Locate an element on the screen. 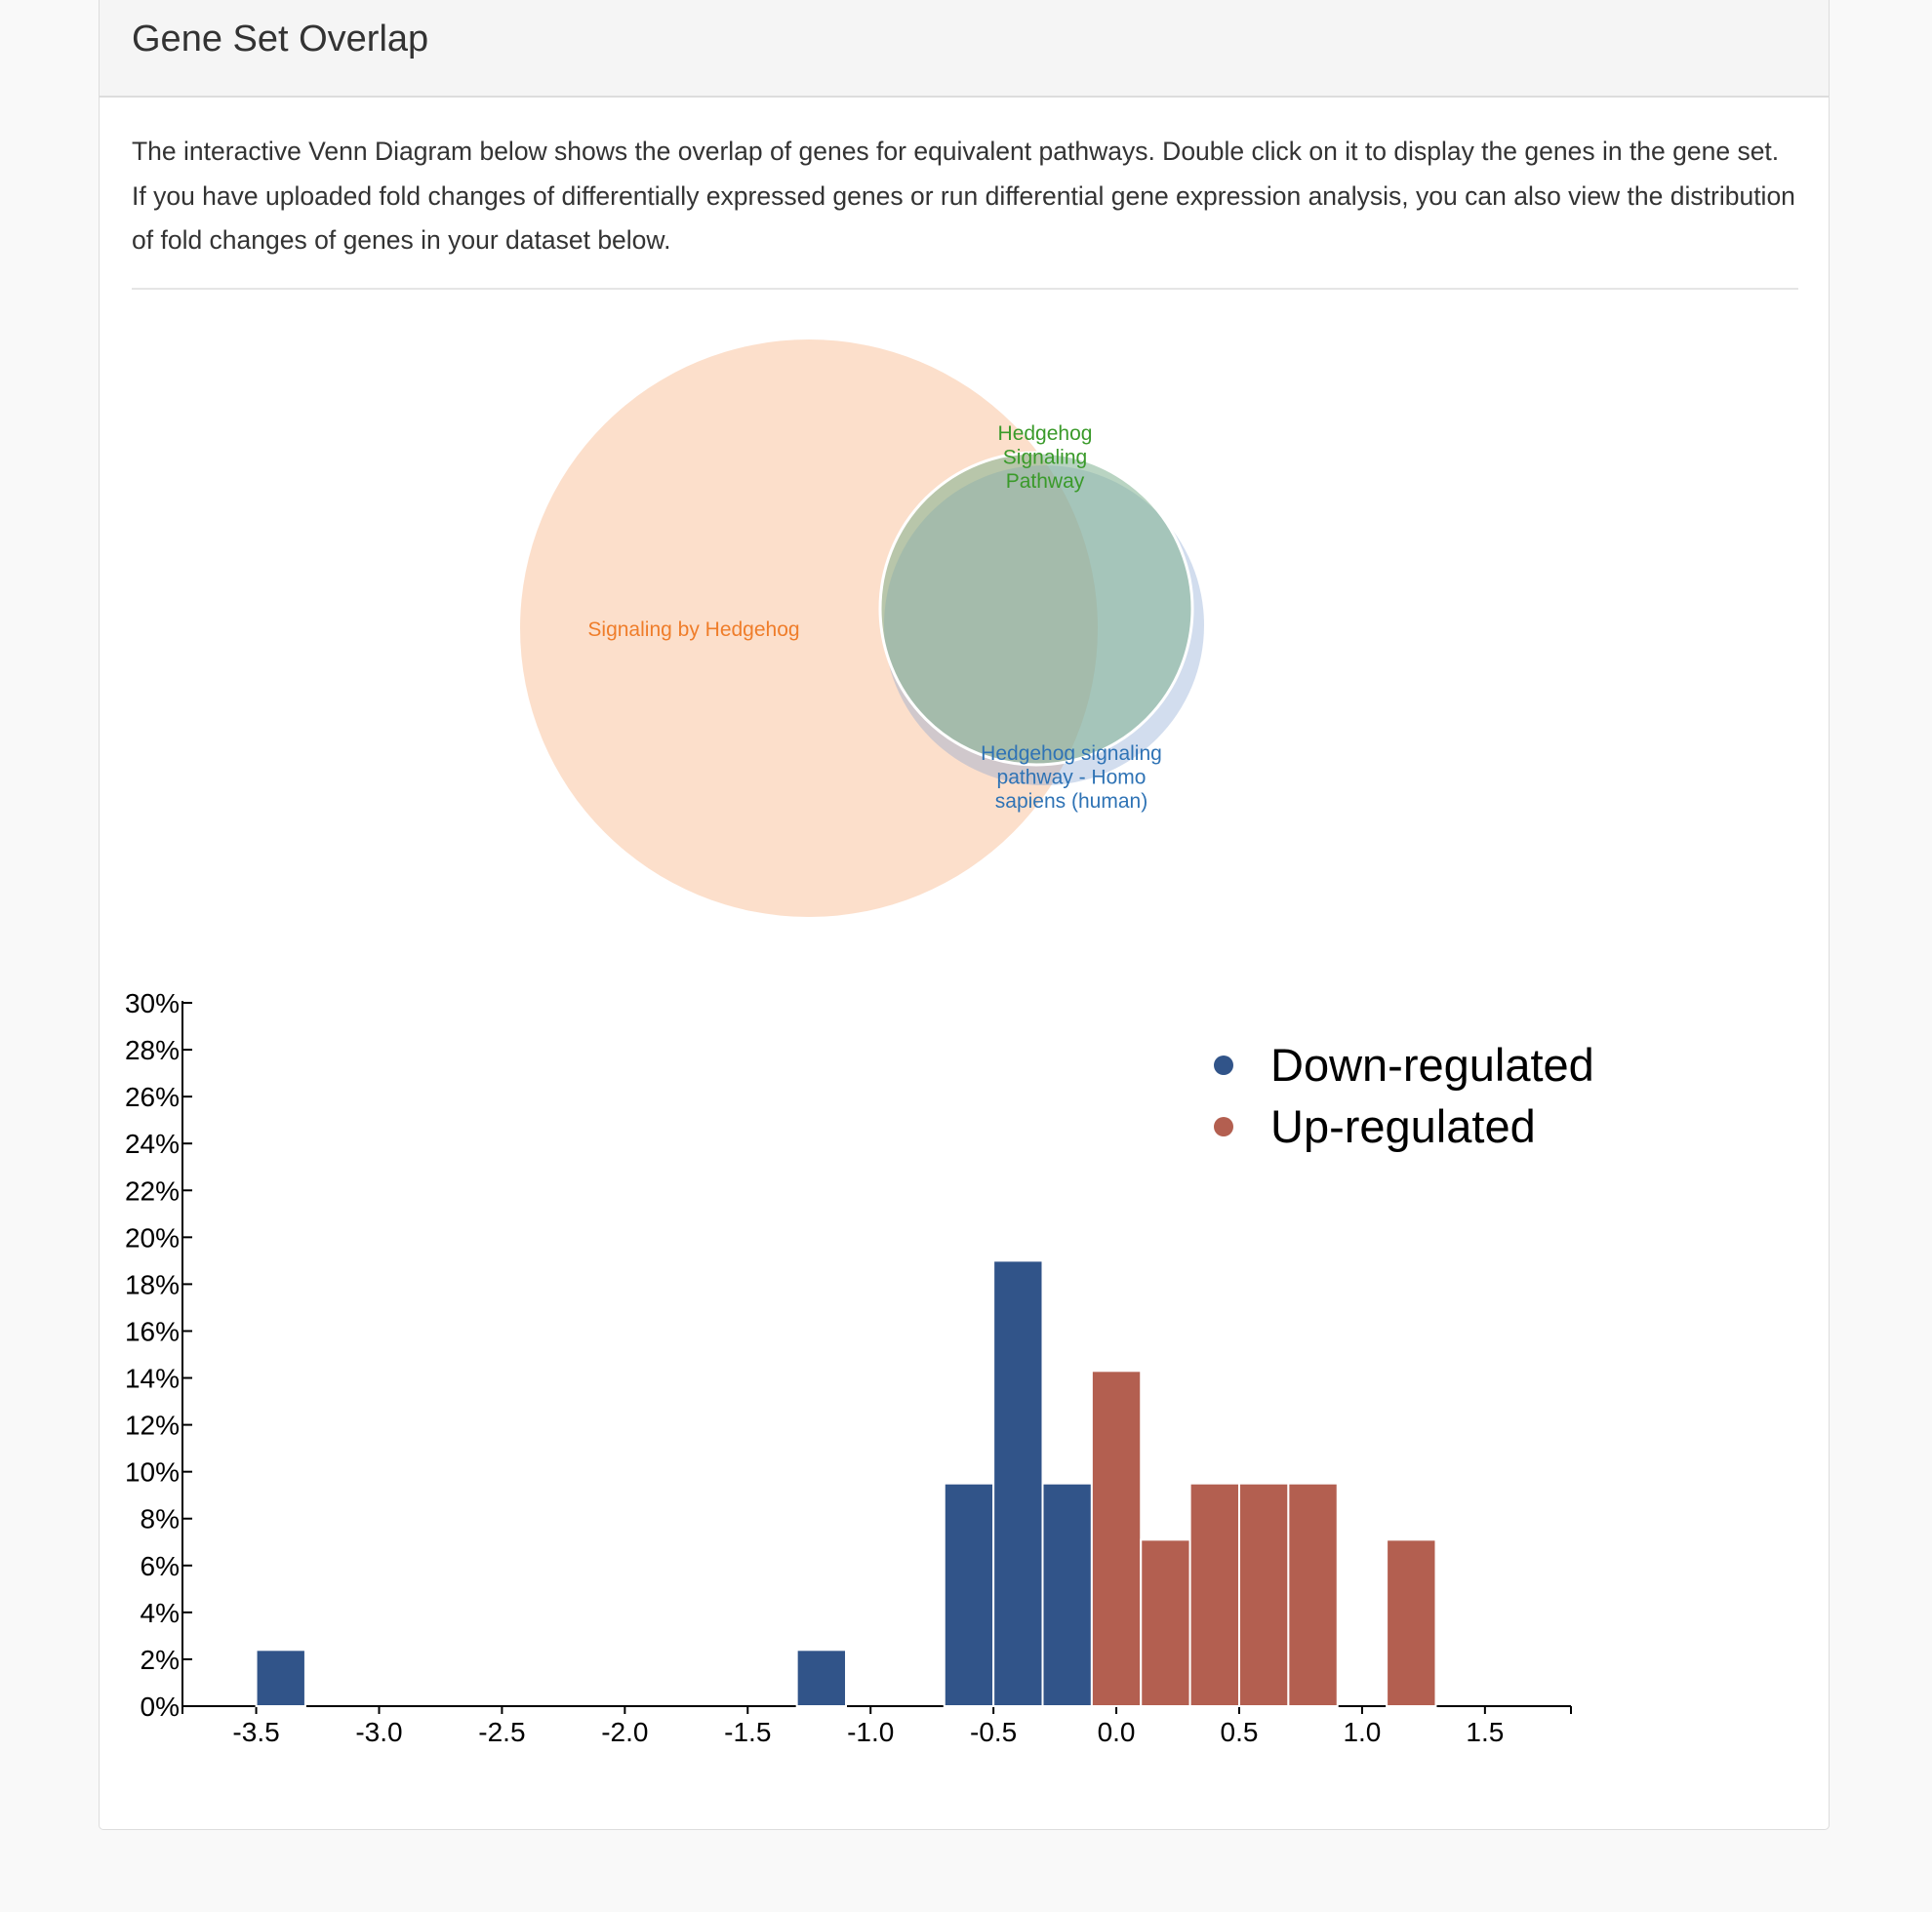  y-tick-label: 0% is located at coordinates (160, 1707).